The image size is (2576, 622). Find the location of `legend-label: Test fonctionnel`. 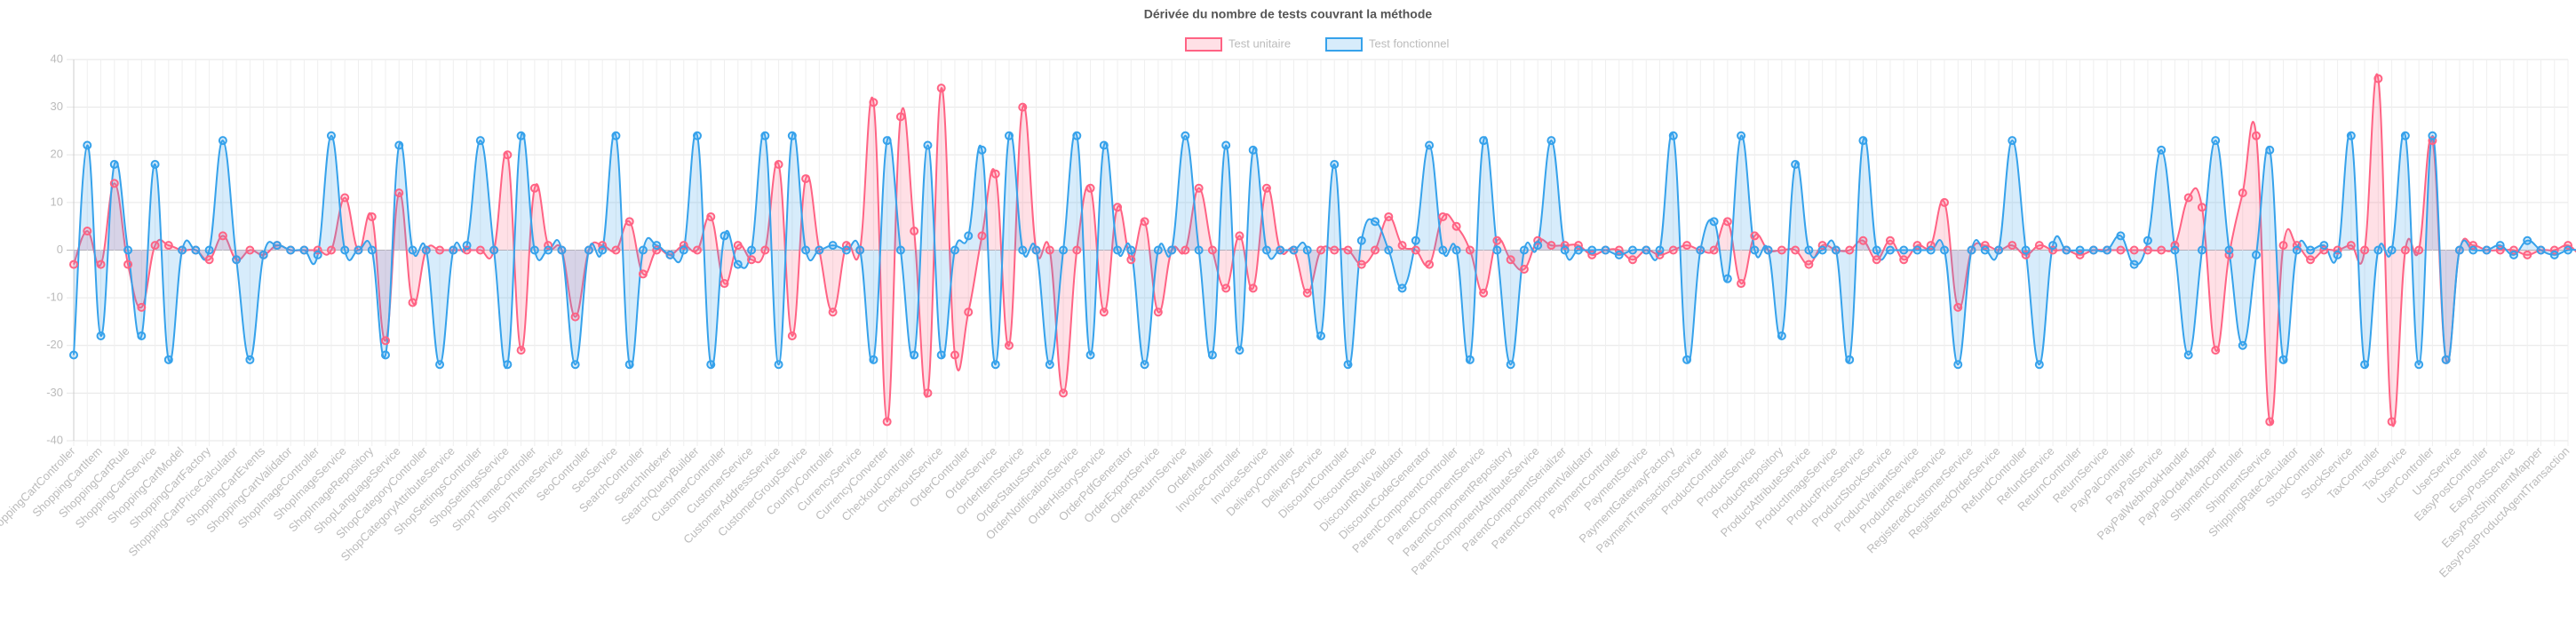

legend-label: Test fonctionnel is located at coordinates (1409, 43).